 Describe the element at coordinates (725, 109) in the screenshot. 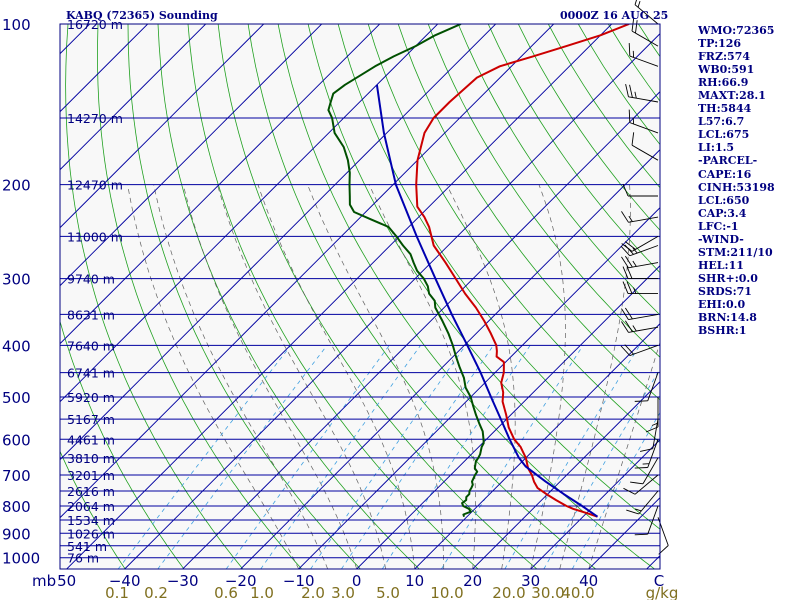

I see `index-line: TH:5844` at that location.